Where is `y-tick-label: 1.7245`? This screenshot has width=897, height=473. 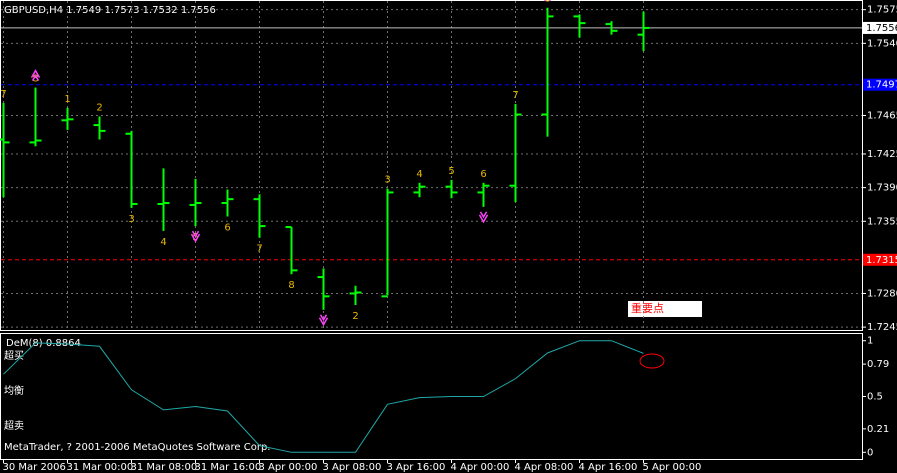
y-tick-label: 1.7245 is located at coordinates (882, 327).